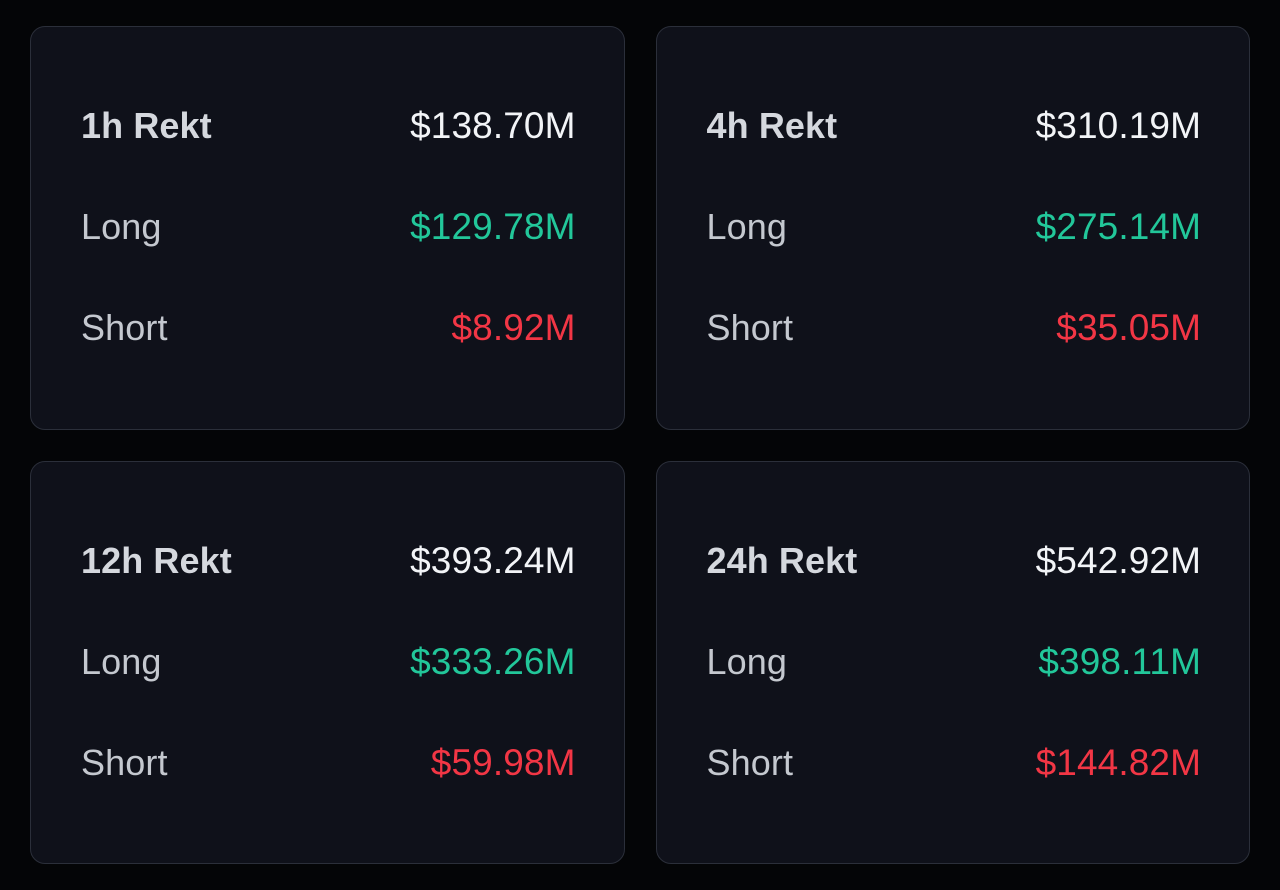 The image size is (1280, 890). What do you see at coordinates (1119, 661) in the screenshot?
I see `long-value: $398.11M` at bounding box center [1119, 661].